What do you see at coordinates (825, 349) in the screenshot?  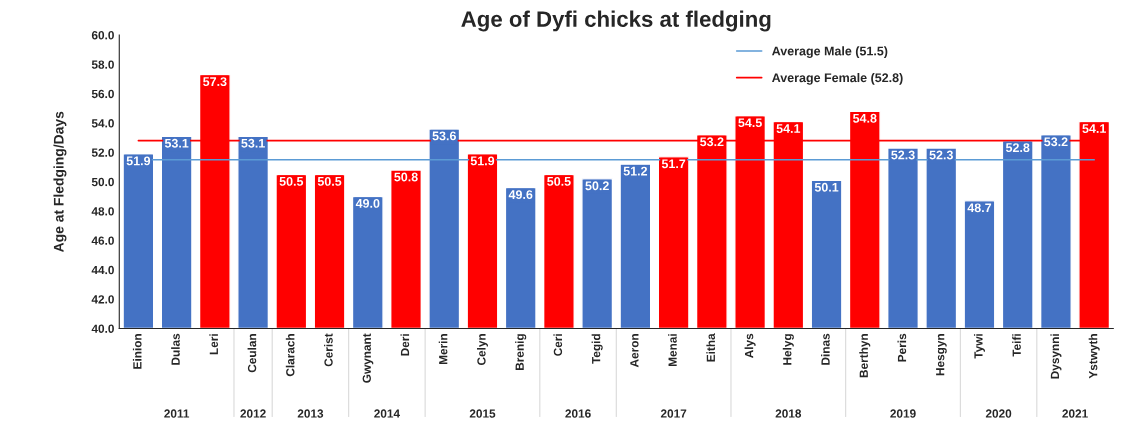 I see `x-tick-label: Dinas` at bounding box center [825, 349].